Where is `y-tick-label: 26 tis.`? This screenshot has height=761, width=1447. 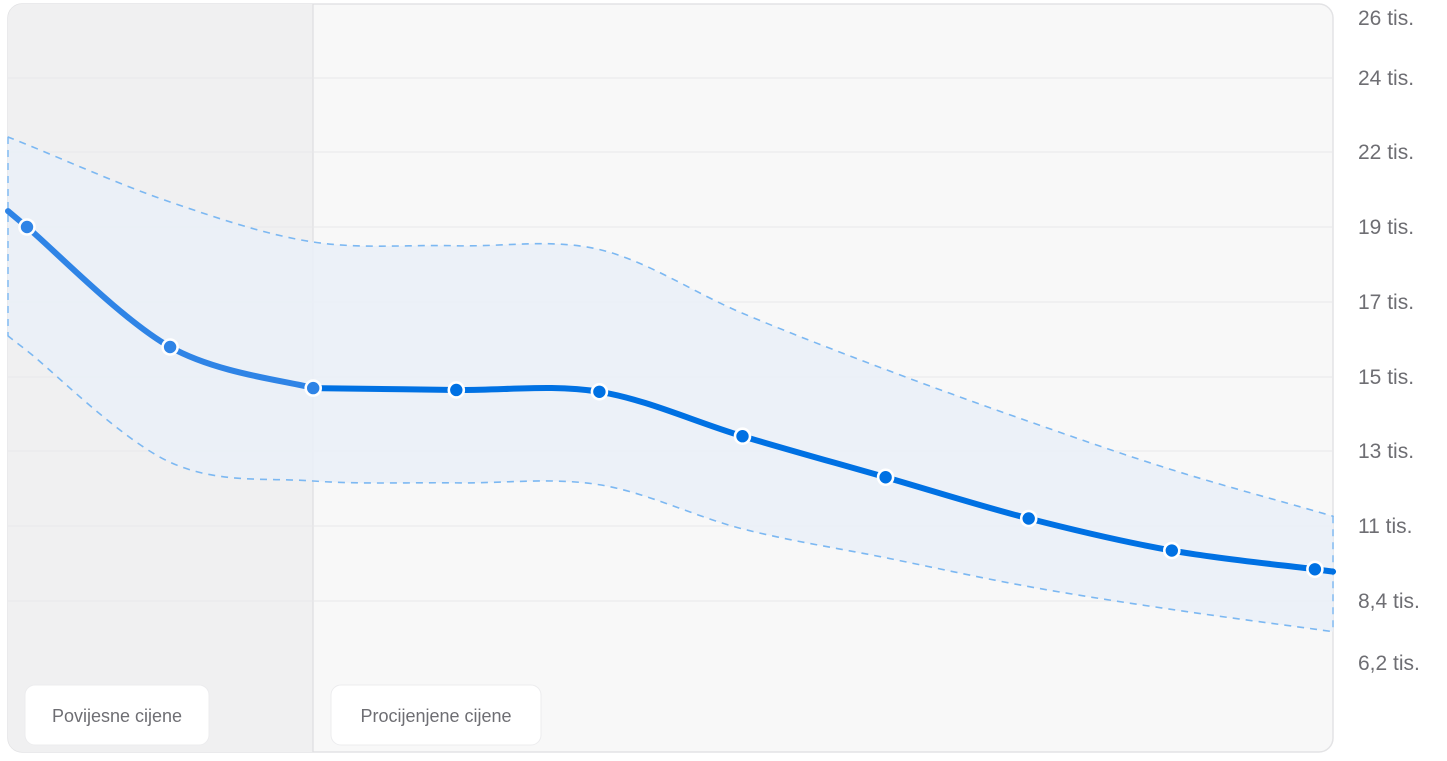
y-tick-label: 26 tis. is located at coordinates (1386, 18).